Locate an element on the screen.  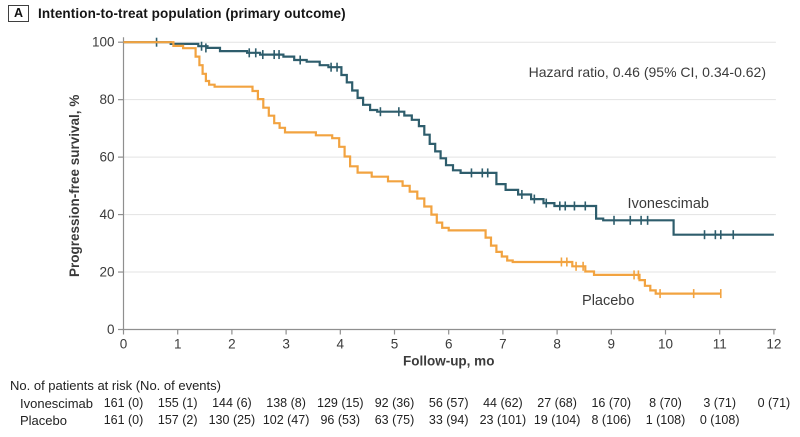
x-tick-label: 6 is located at coordinates (449, 344).